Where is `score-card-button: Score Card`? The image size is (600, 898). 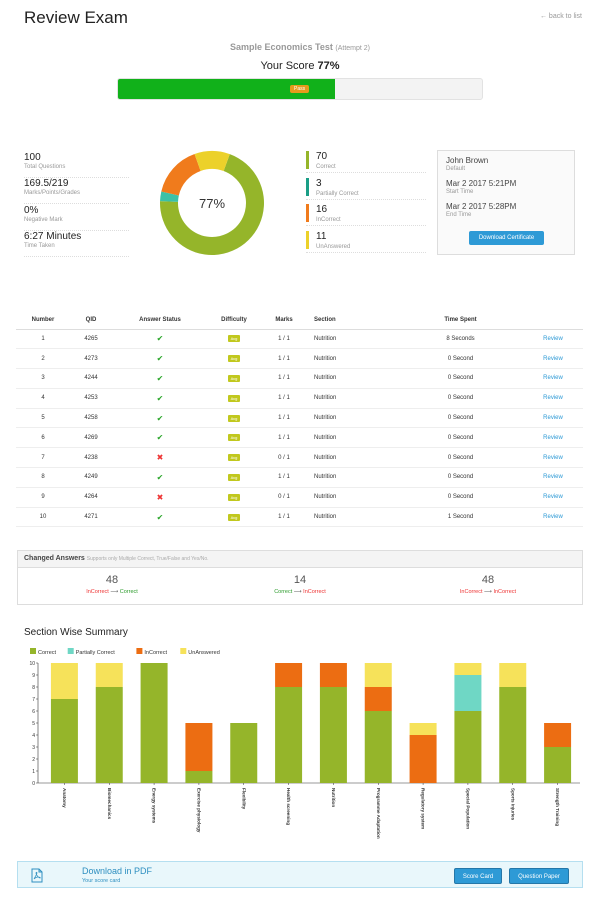
score-card-button: Score Card is located at coordinates (478, 876).